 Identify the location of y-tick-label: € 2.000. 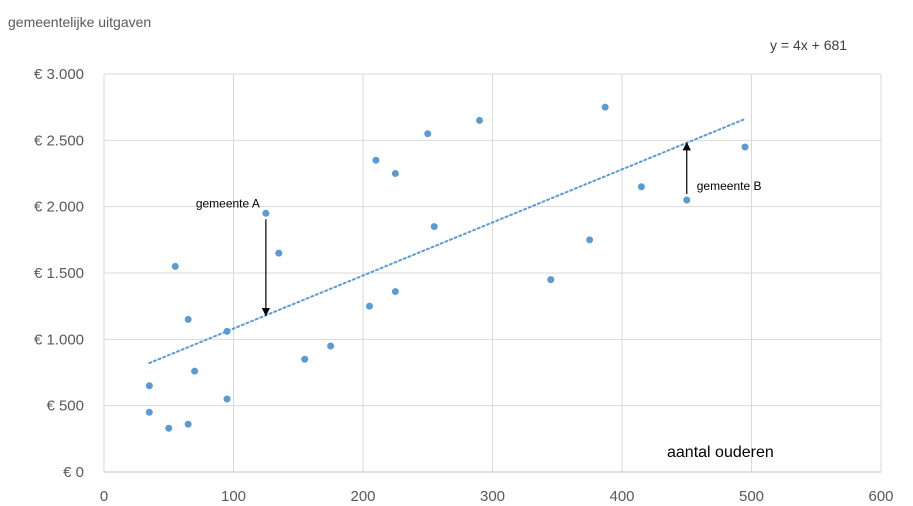
(59, 207).